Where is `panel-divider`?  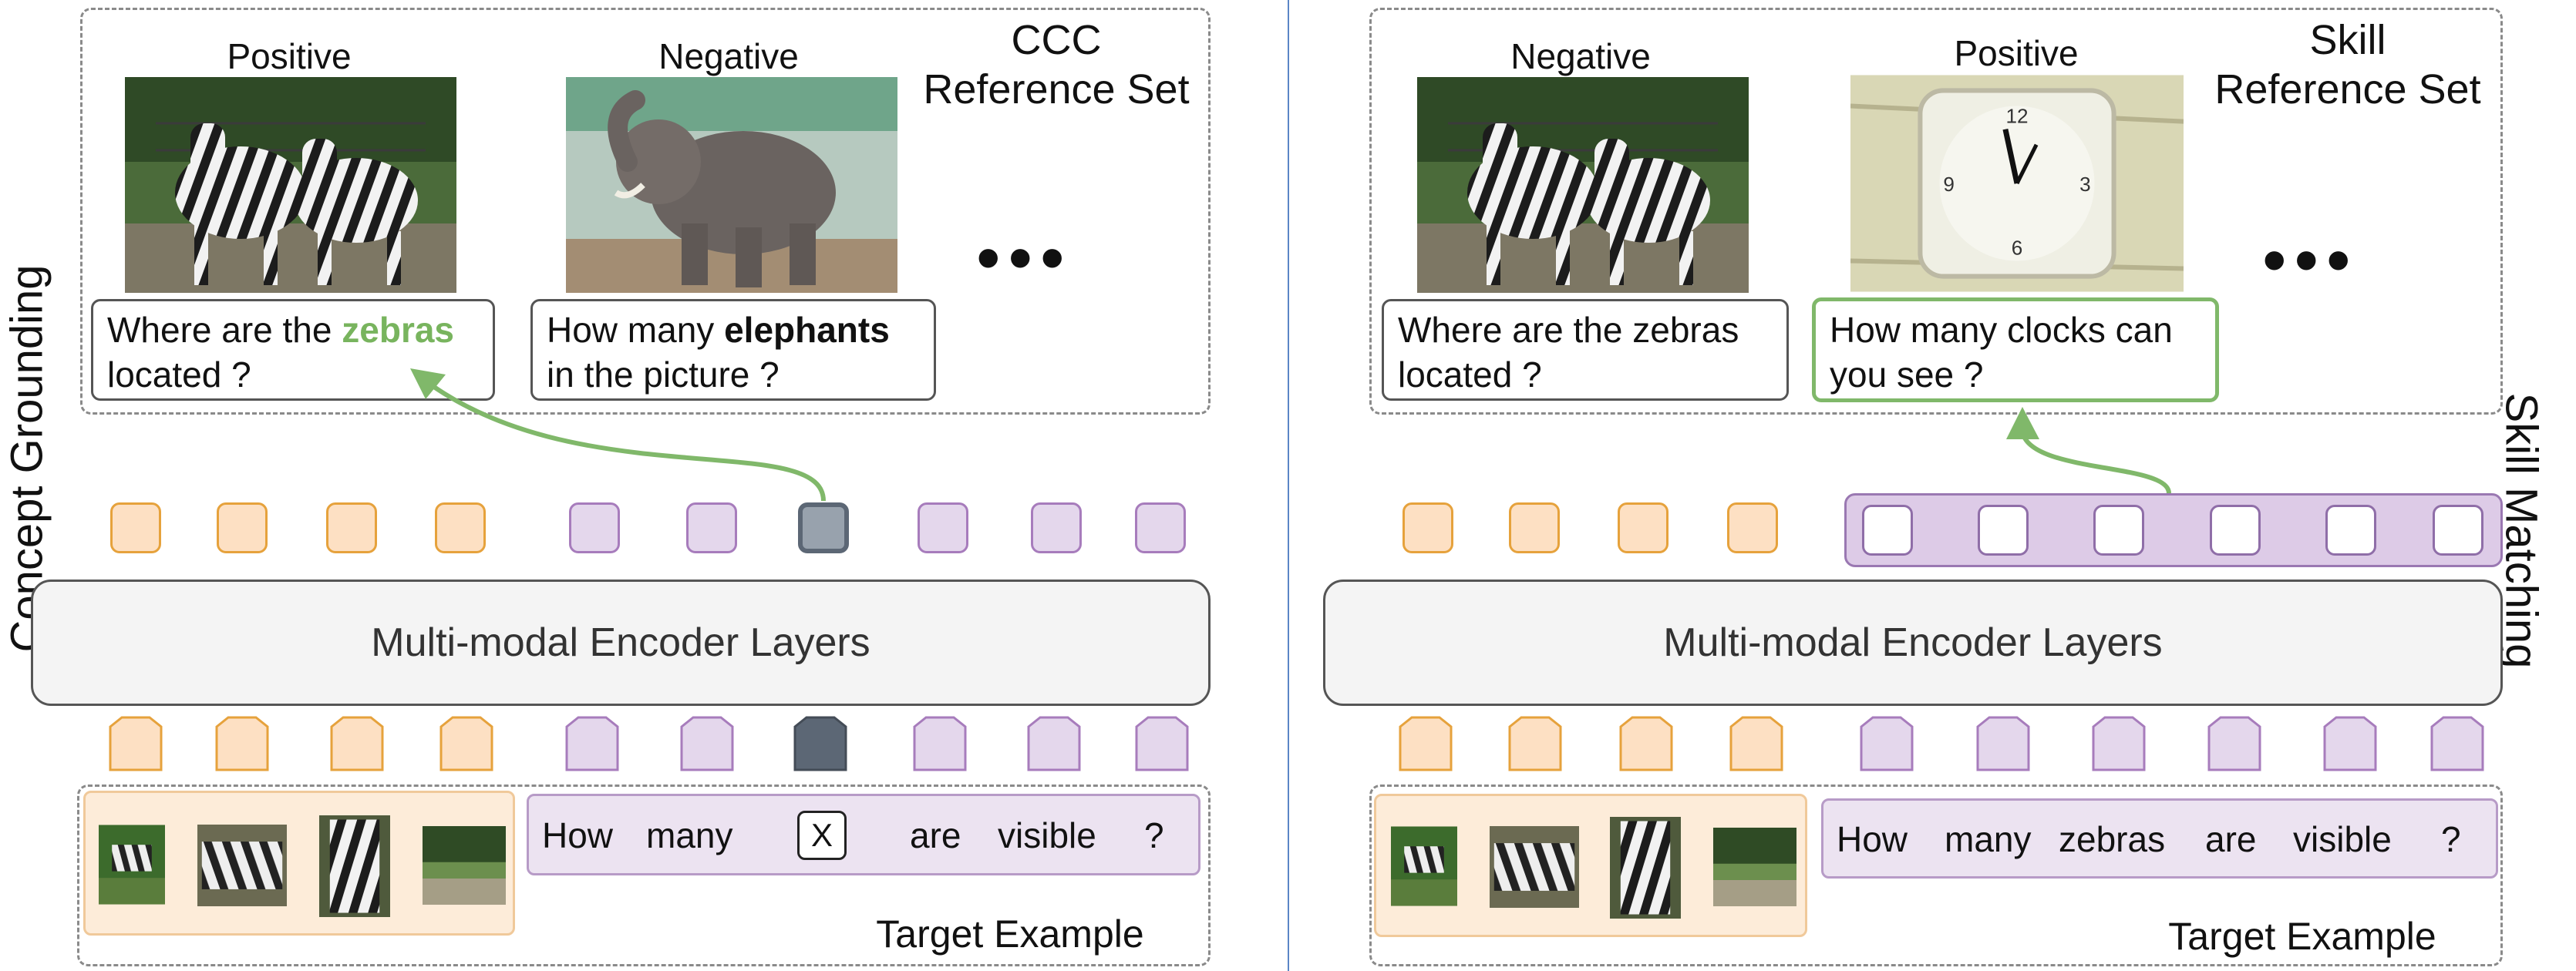 panel-divider is located at coordinates (1288, 485).